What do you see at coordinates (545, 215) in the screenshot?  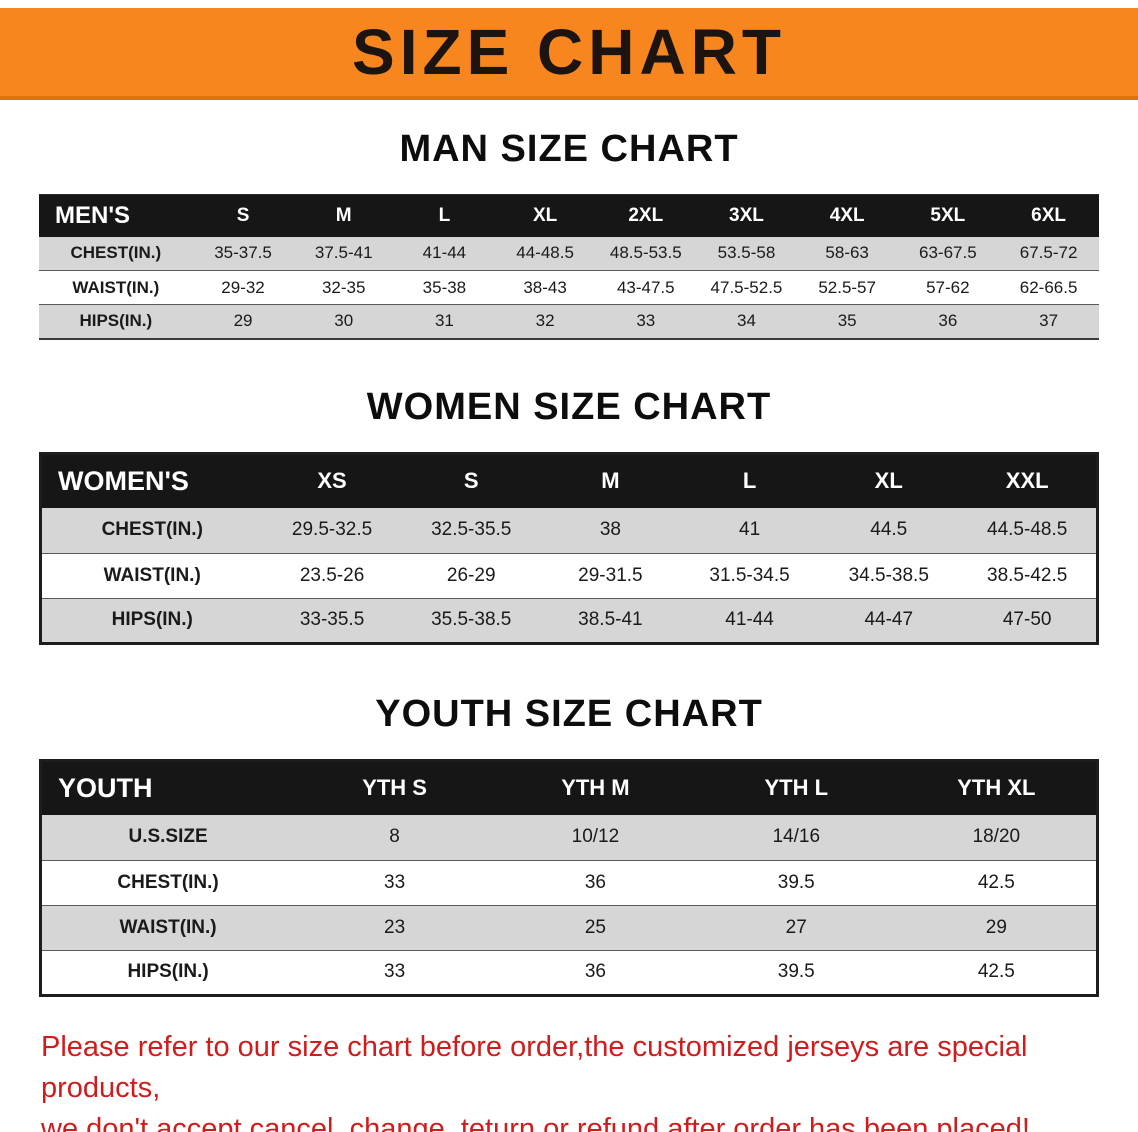 I see `men-size-column-header: XL` at bounding box center [545, 215].